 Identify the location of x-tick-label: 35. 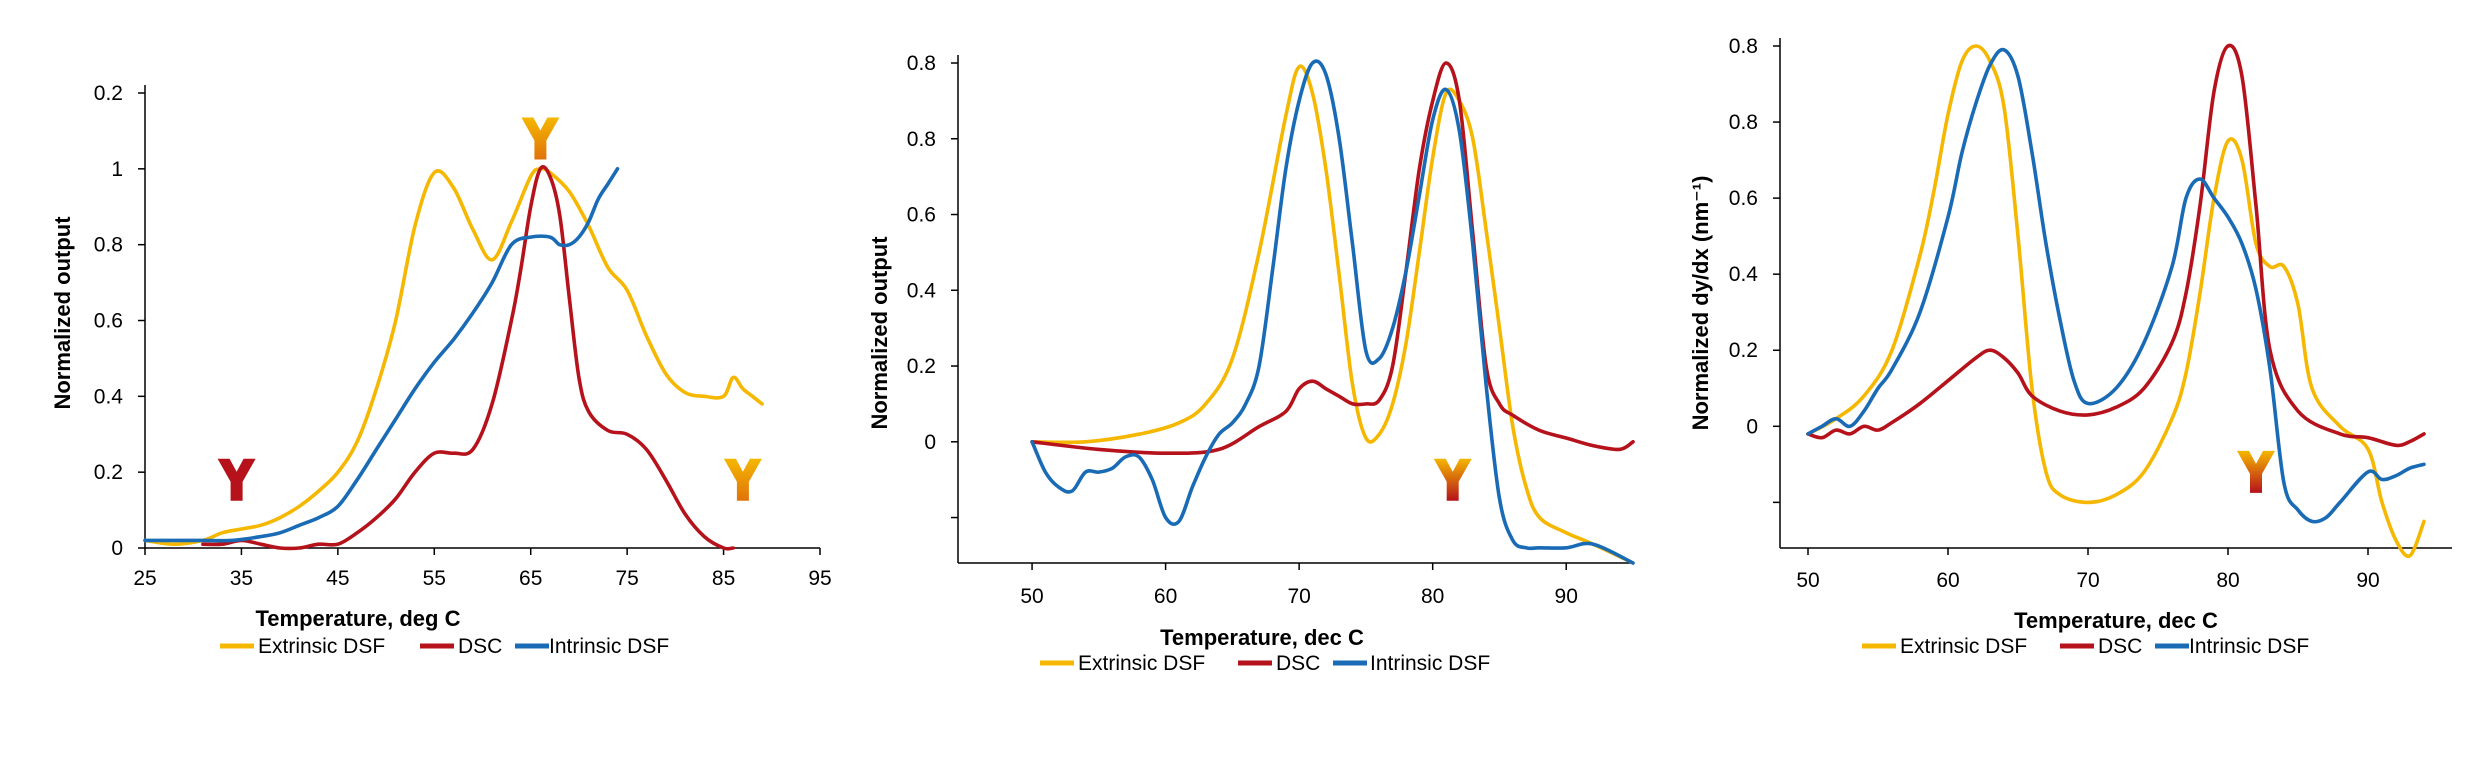
(241, 578).